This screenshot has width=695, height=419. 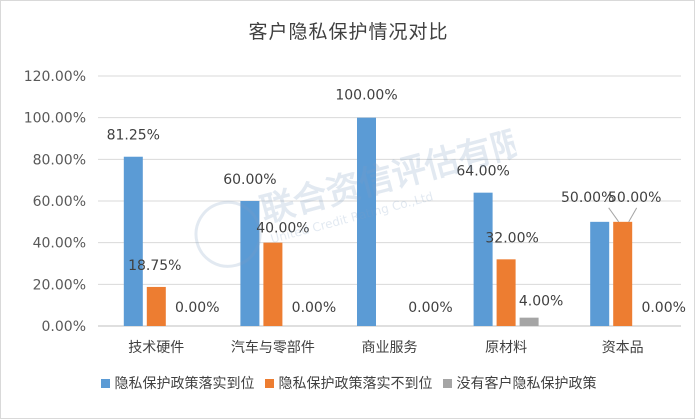 What do you see at coordinates (541, 302) in the screenshot?
I see `data-label: 4.00%` at bounding box center [541, 302].